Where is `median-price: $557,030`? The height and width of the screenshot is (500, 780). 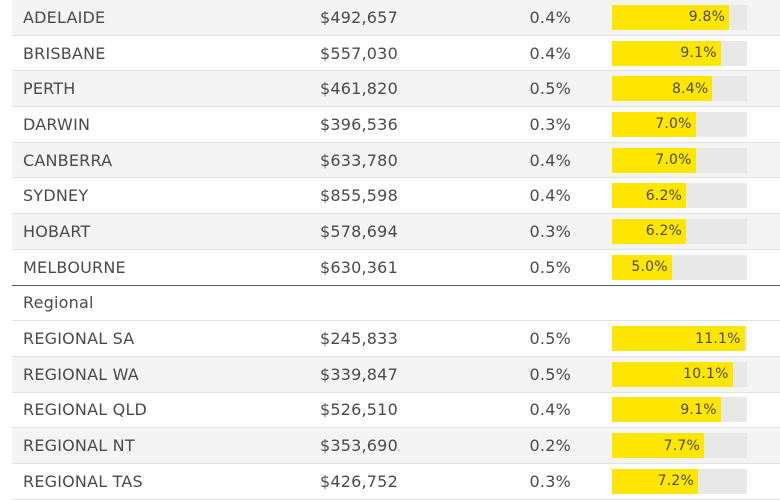 median-price: $557,030 is located at coordinates (359, 53).